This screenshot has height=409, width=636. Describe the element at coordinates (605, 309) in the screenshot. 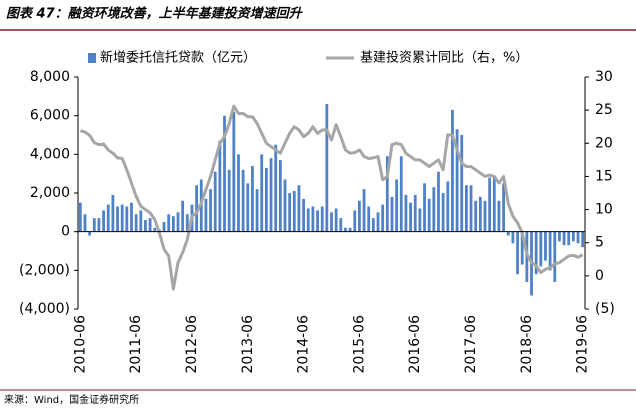

I see `y-tick-label: (5)` at that location.